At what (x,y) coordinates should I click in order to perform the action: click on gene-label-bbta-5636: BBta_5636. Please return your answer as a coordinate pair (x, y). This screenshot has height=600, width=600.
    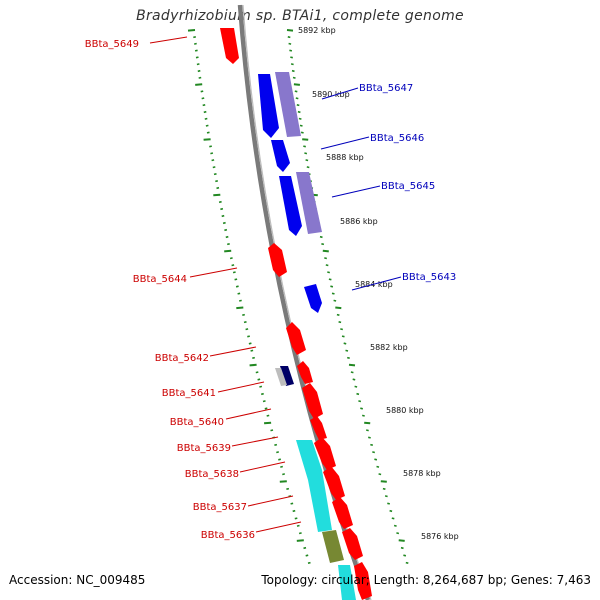
    Looking at the image, I should click on (228, 535).